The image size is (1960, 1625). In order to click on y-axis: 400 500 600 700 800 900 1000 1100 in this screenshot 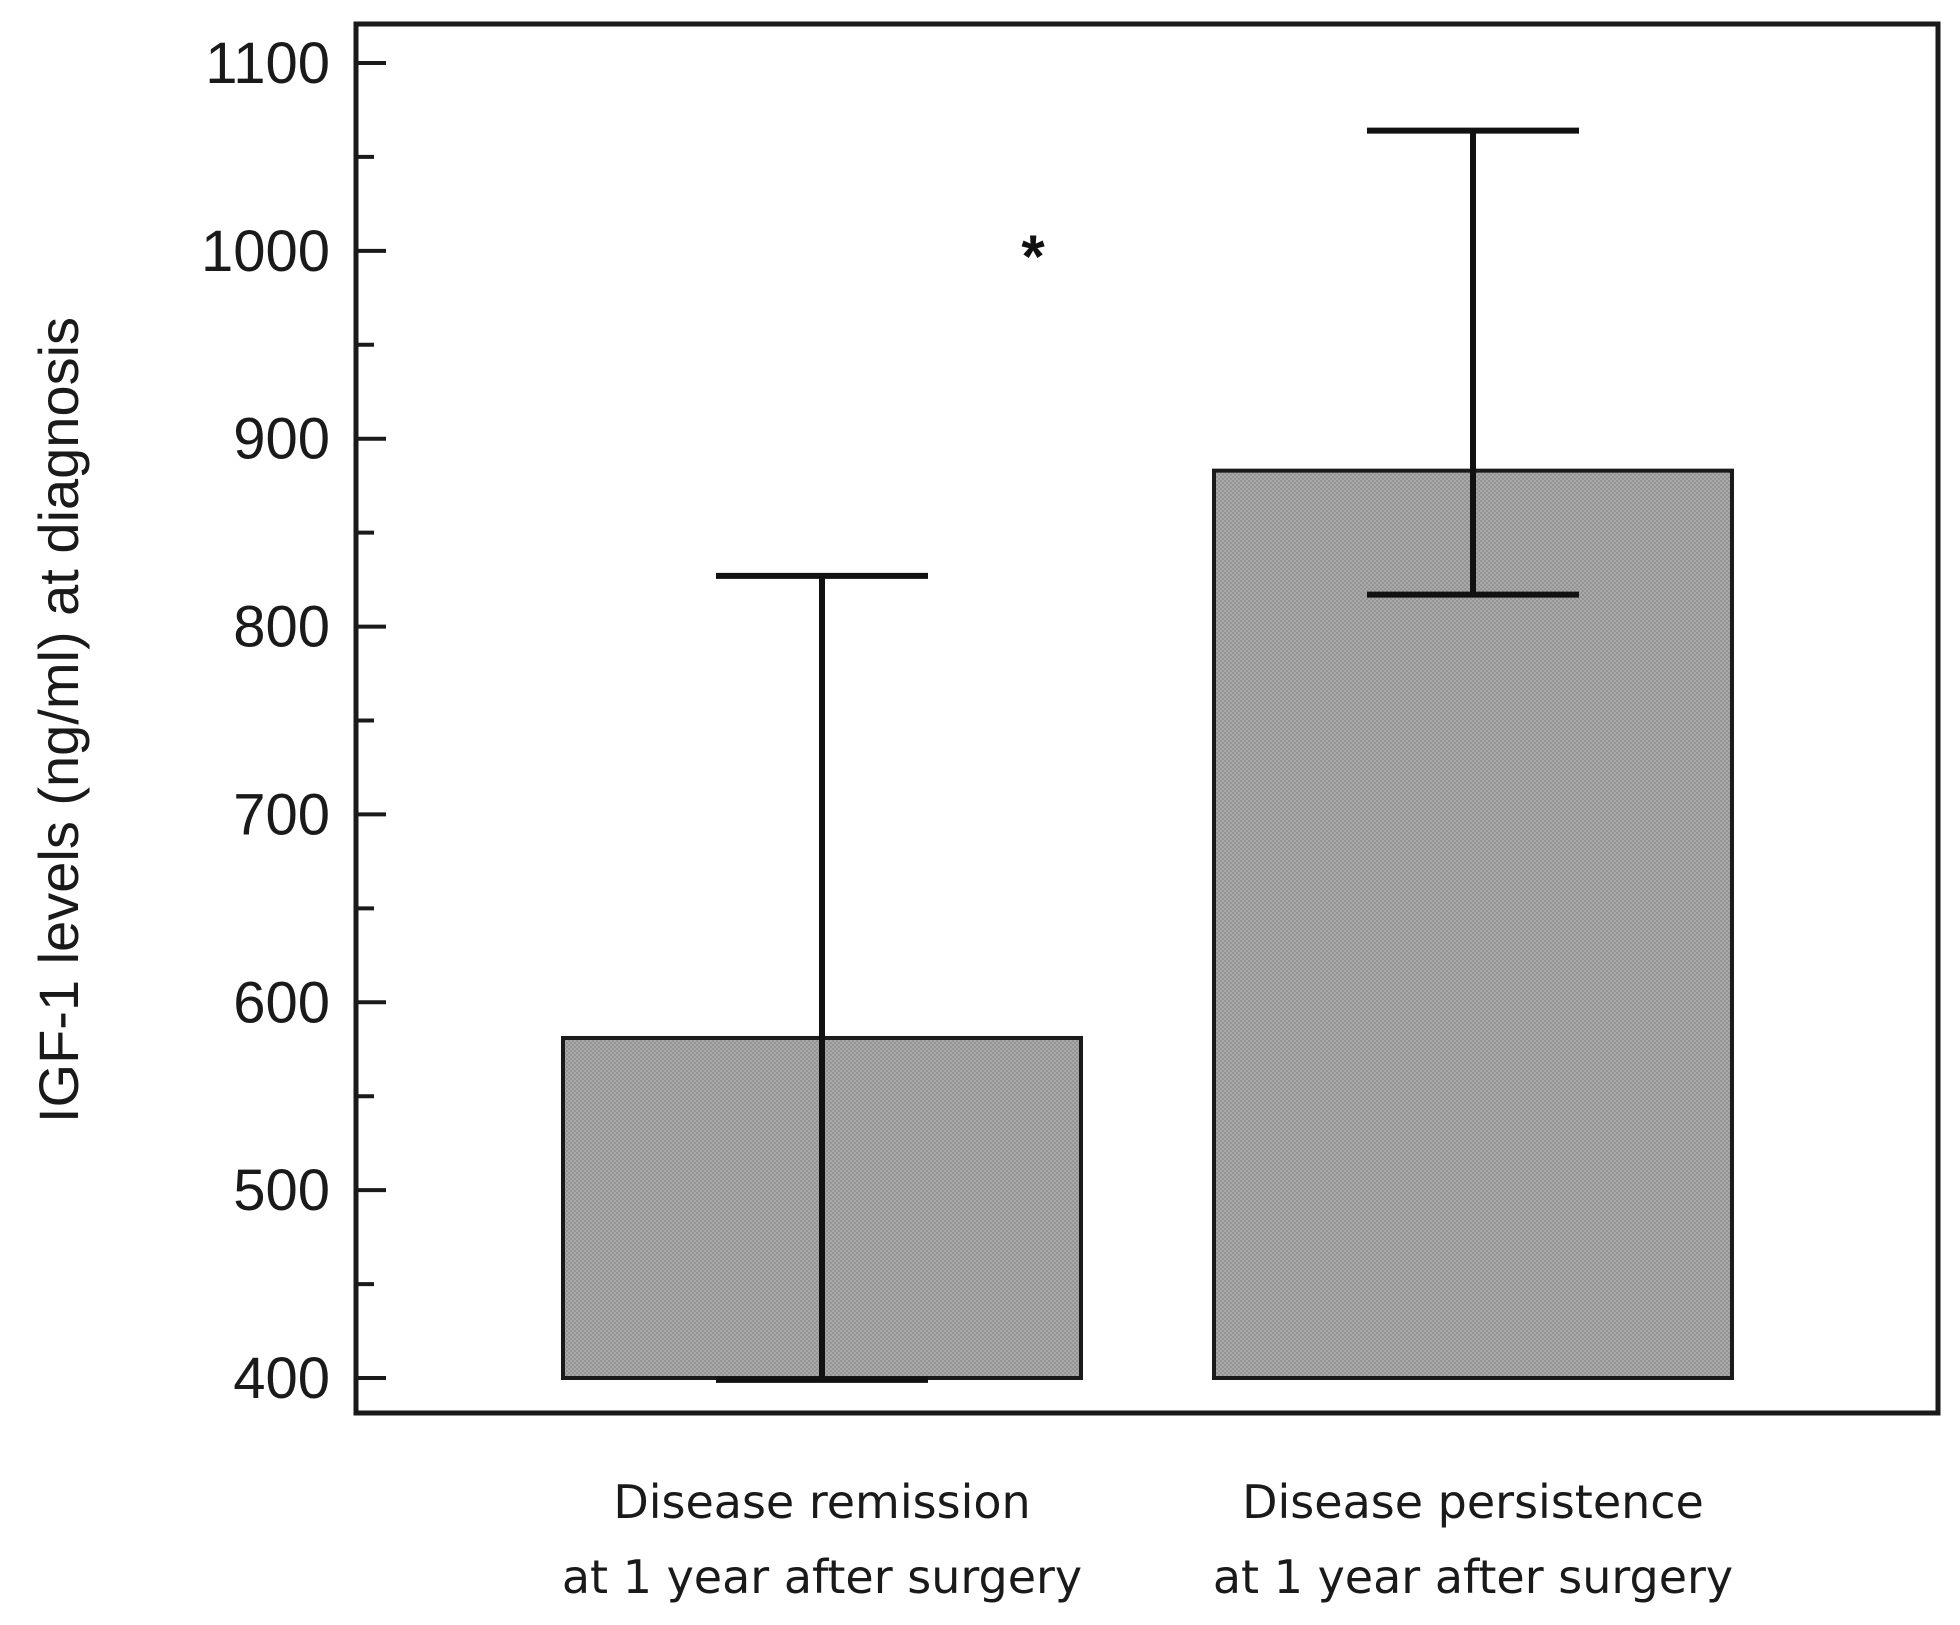, I will do `click(293, 721)`.